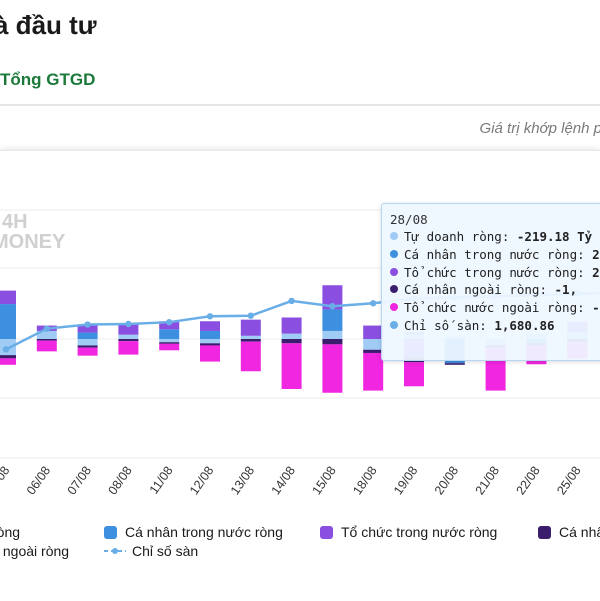 The image size is (600, 601). What do you see at coordinates (193, 532) in the screenshot?
I see `legend-item: Cá nhân trong nước ròng` at bounding box center [193, 532].